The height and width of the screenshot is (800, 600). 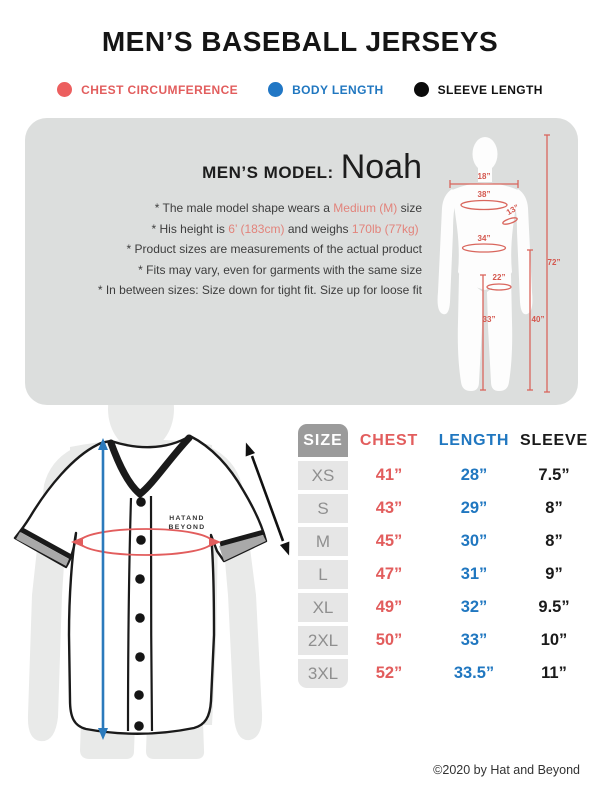 I want to click on size-label: M, so click(x=323, y=541).